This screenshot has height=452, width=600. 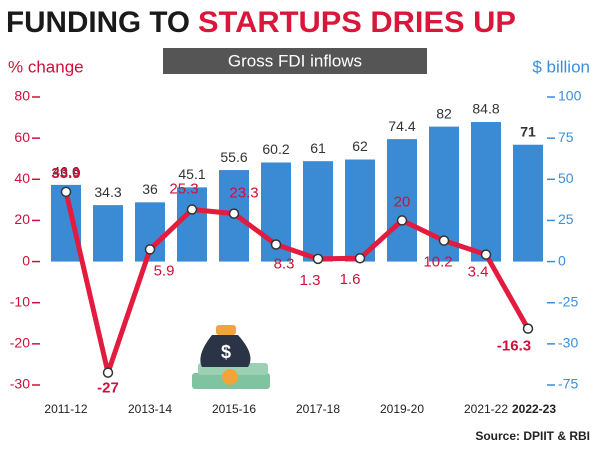 What do you see at coordinates (191, 174) in the screenshot?
I see `bar-value-label: 45.1` at bounding box center [191, 174].